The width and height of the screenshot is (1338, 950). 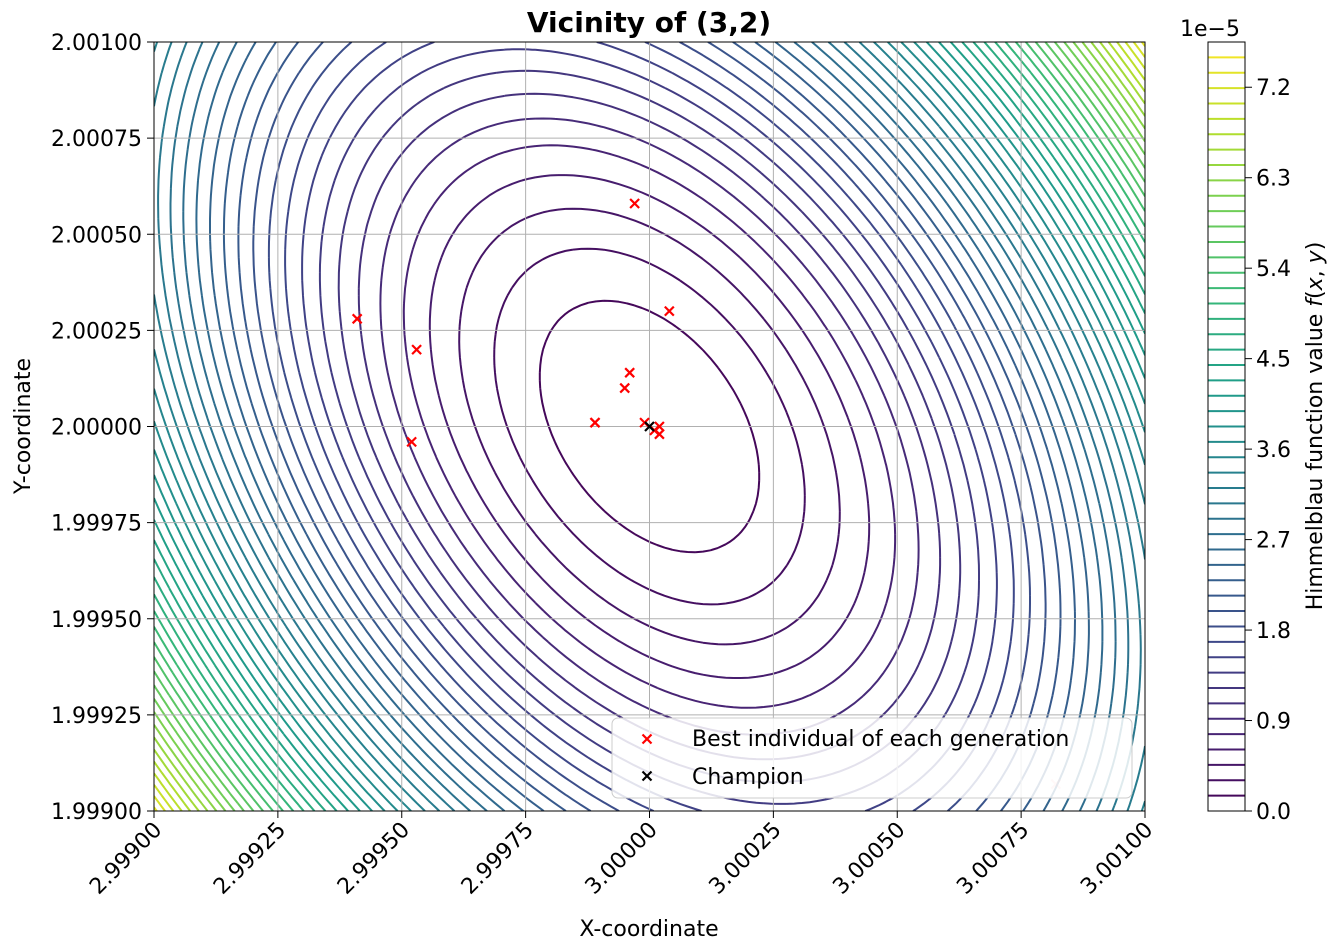 What do you see at coordinates (96, 812) in the screenshot?
I see `y-tick-label: 1.99900` at bounding box center [96, 812].